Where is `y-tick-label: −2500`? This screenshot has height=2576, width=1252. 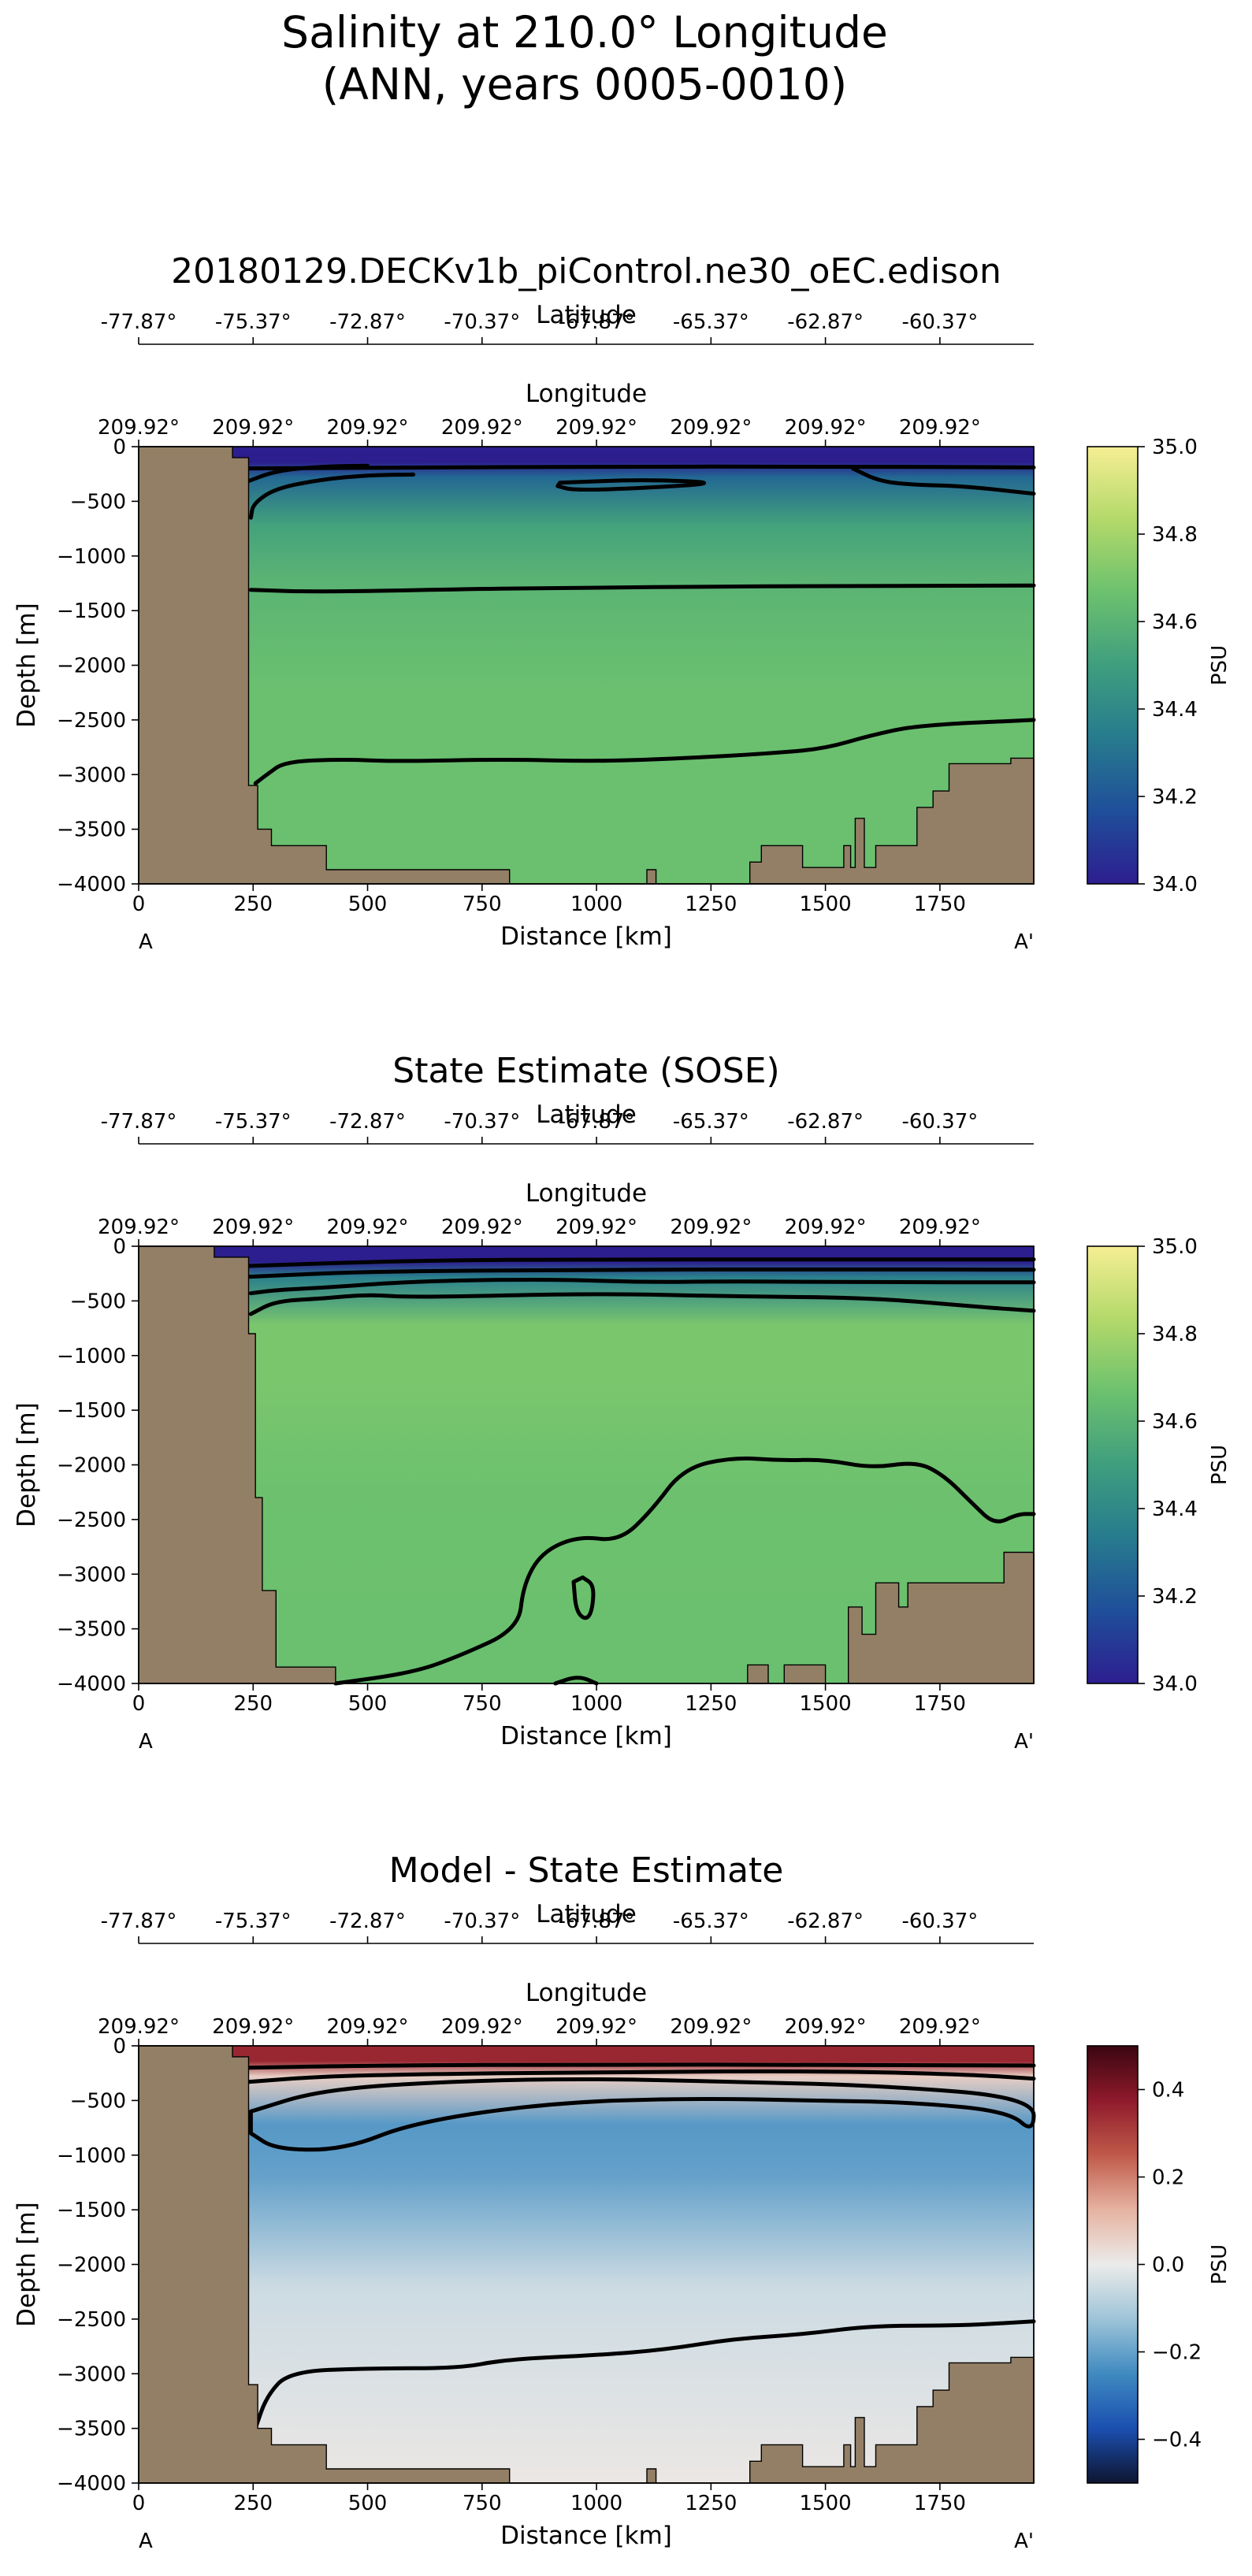
y-tick-label: −2500 is located at coordinates (91, 2320).